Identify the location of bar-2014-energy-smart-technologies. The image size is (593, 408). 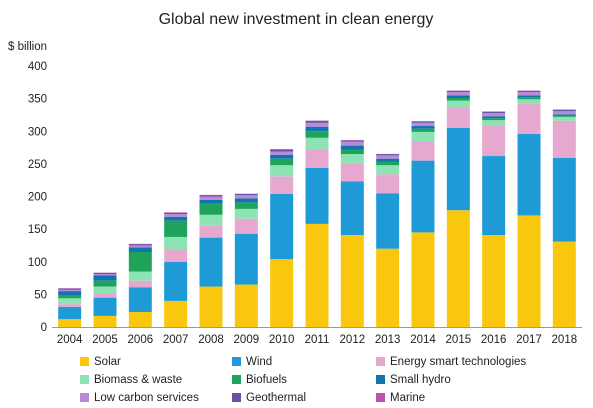
(423, 151).